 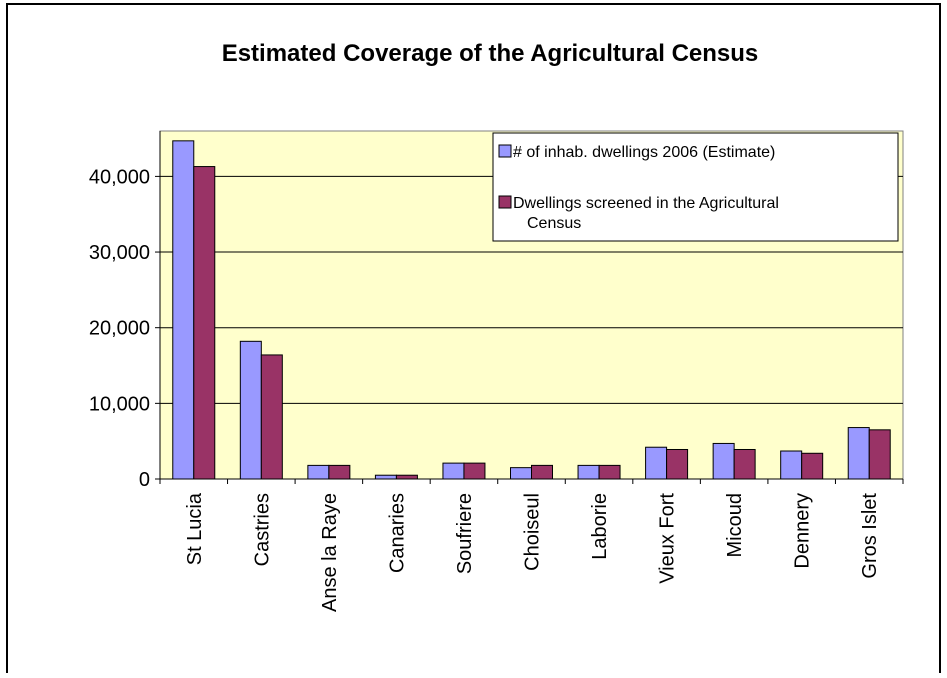 What do you see at coordinates (644, 152) in the screenshot?
I see `legend-label-1: # of inhab. dwellings 2006 (Estimate)` at bounding box center [644, 152].